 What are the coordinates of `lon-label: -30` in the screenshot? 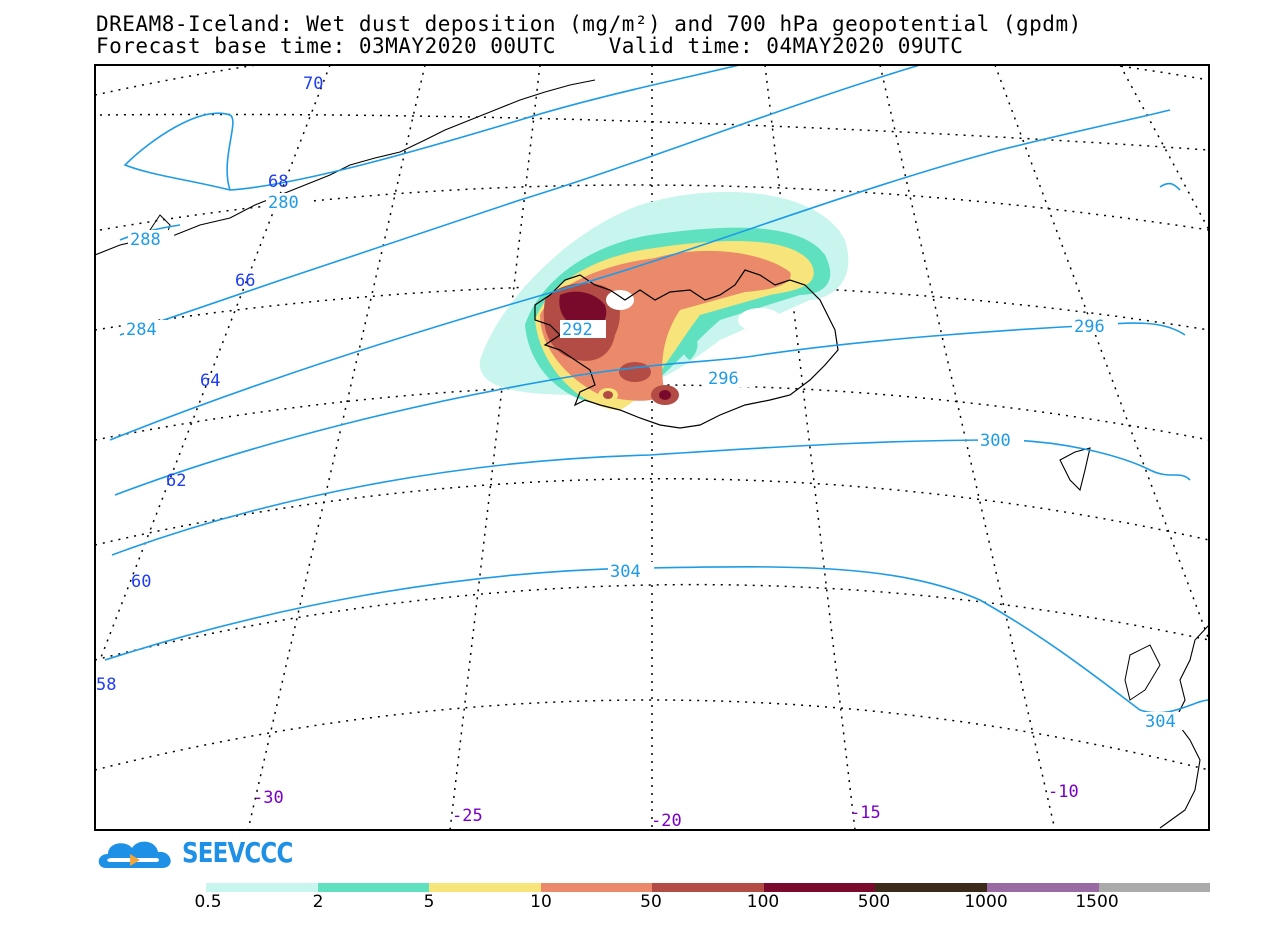 It's located at (268, 798).